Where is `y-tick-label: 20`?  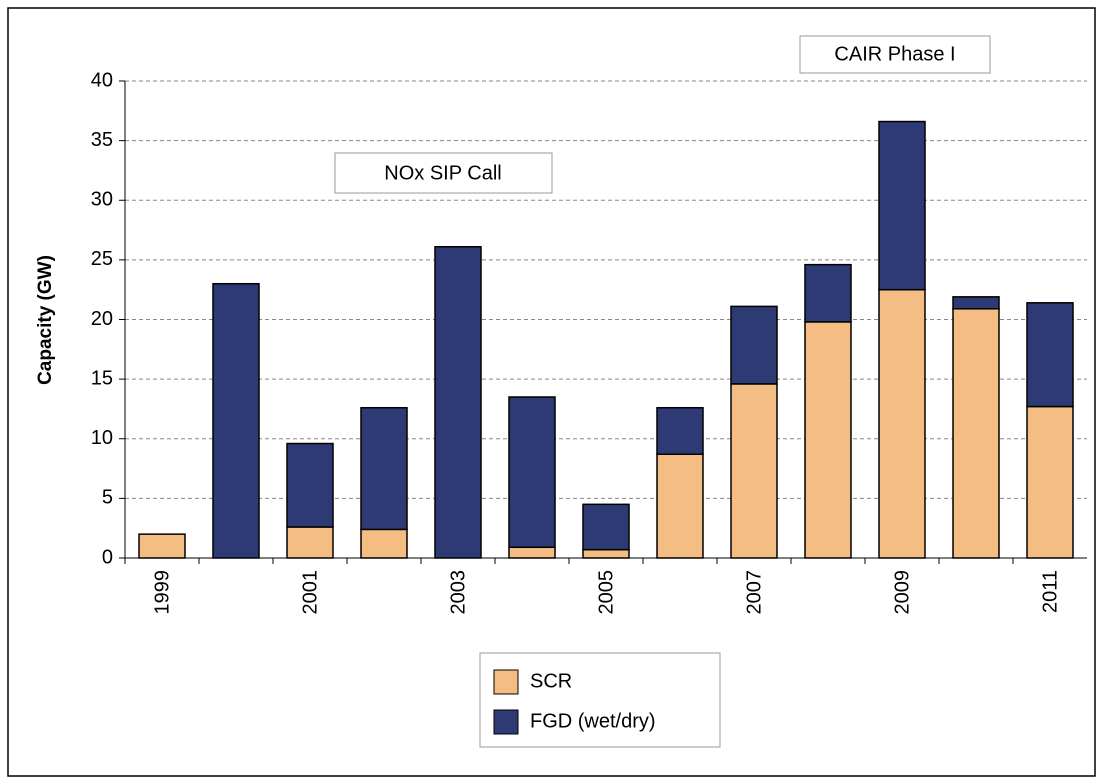 y-tick-label: 20 is located at coordinates (102, 319).